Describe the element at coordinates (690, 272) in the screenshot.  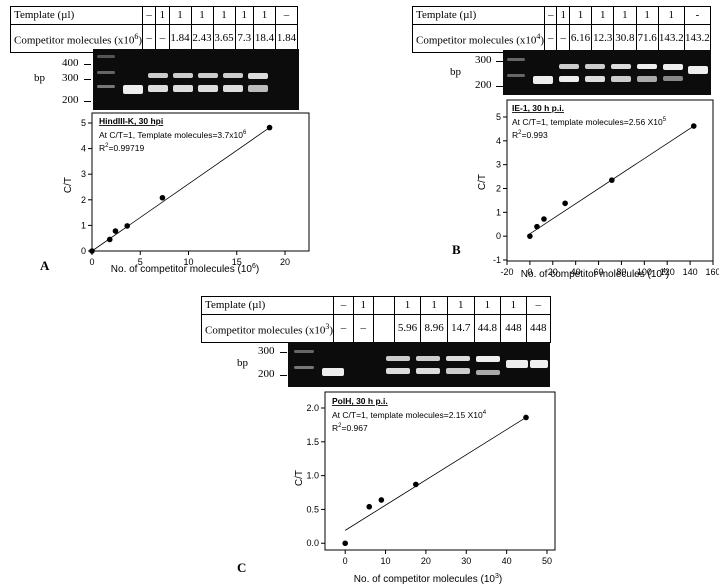
I see `x-tick-label: 140` at that location.